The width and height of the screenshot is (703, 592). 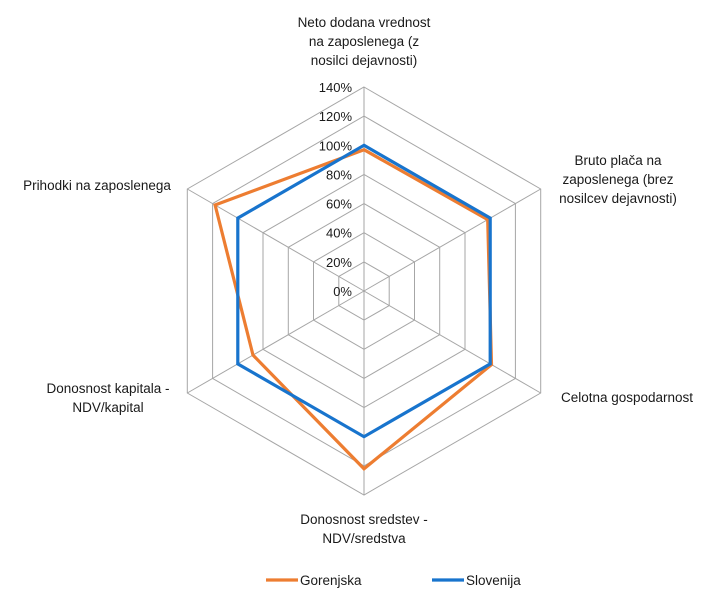 What do you see at coordinates (618, 160) in the screenshot?
I see `axis-label-line: Bruto plača na` at bounding box center [618, 160].